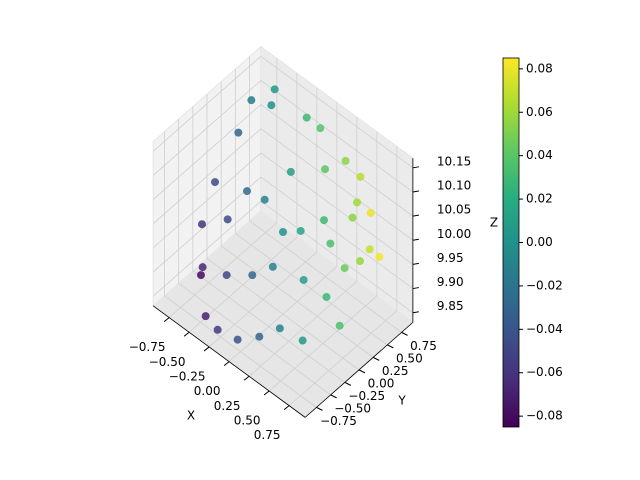 This screenshot has width=640, height=480. I want to click on colorbar-tick-label: −0.08, so click(544, 416).